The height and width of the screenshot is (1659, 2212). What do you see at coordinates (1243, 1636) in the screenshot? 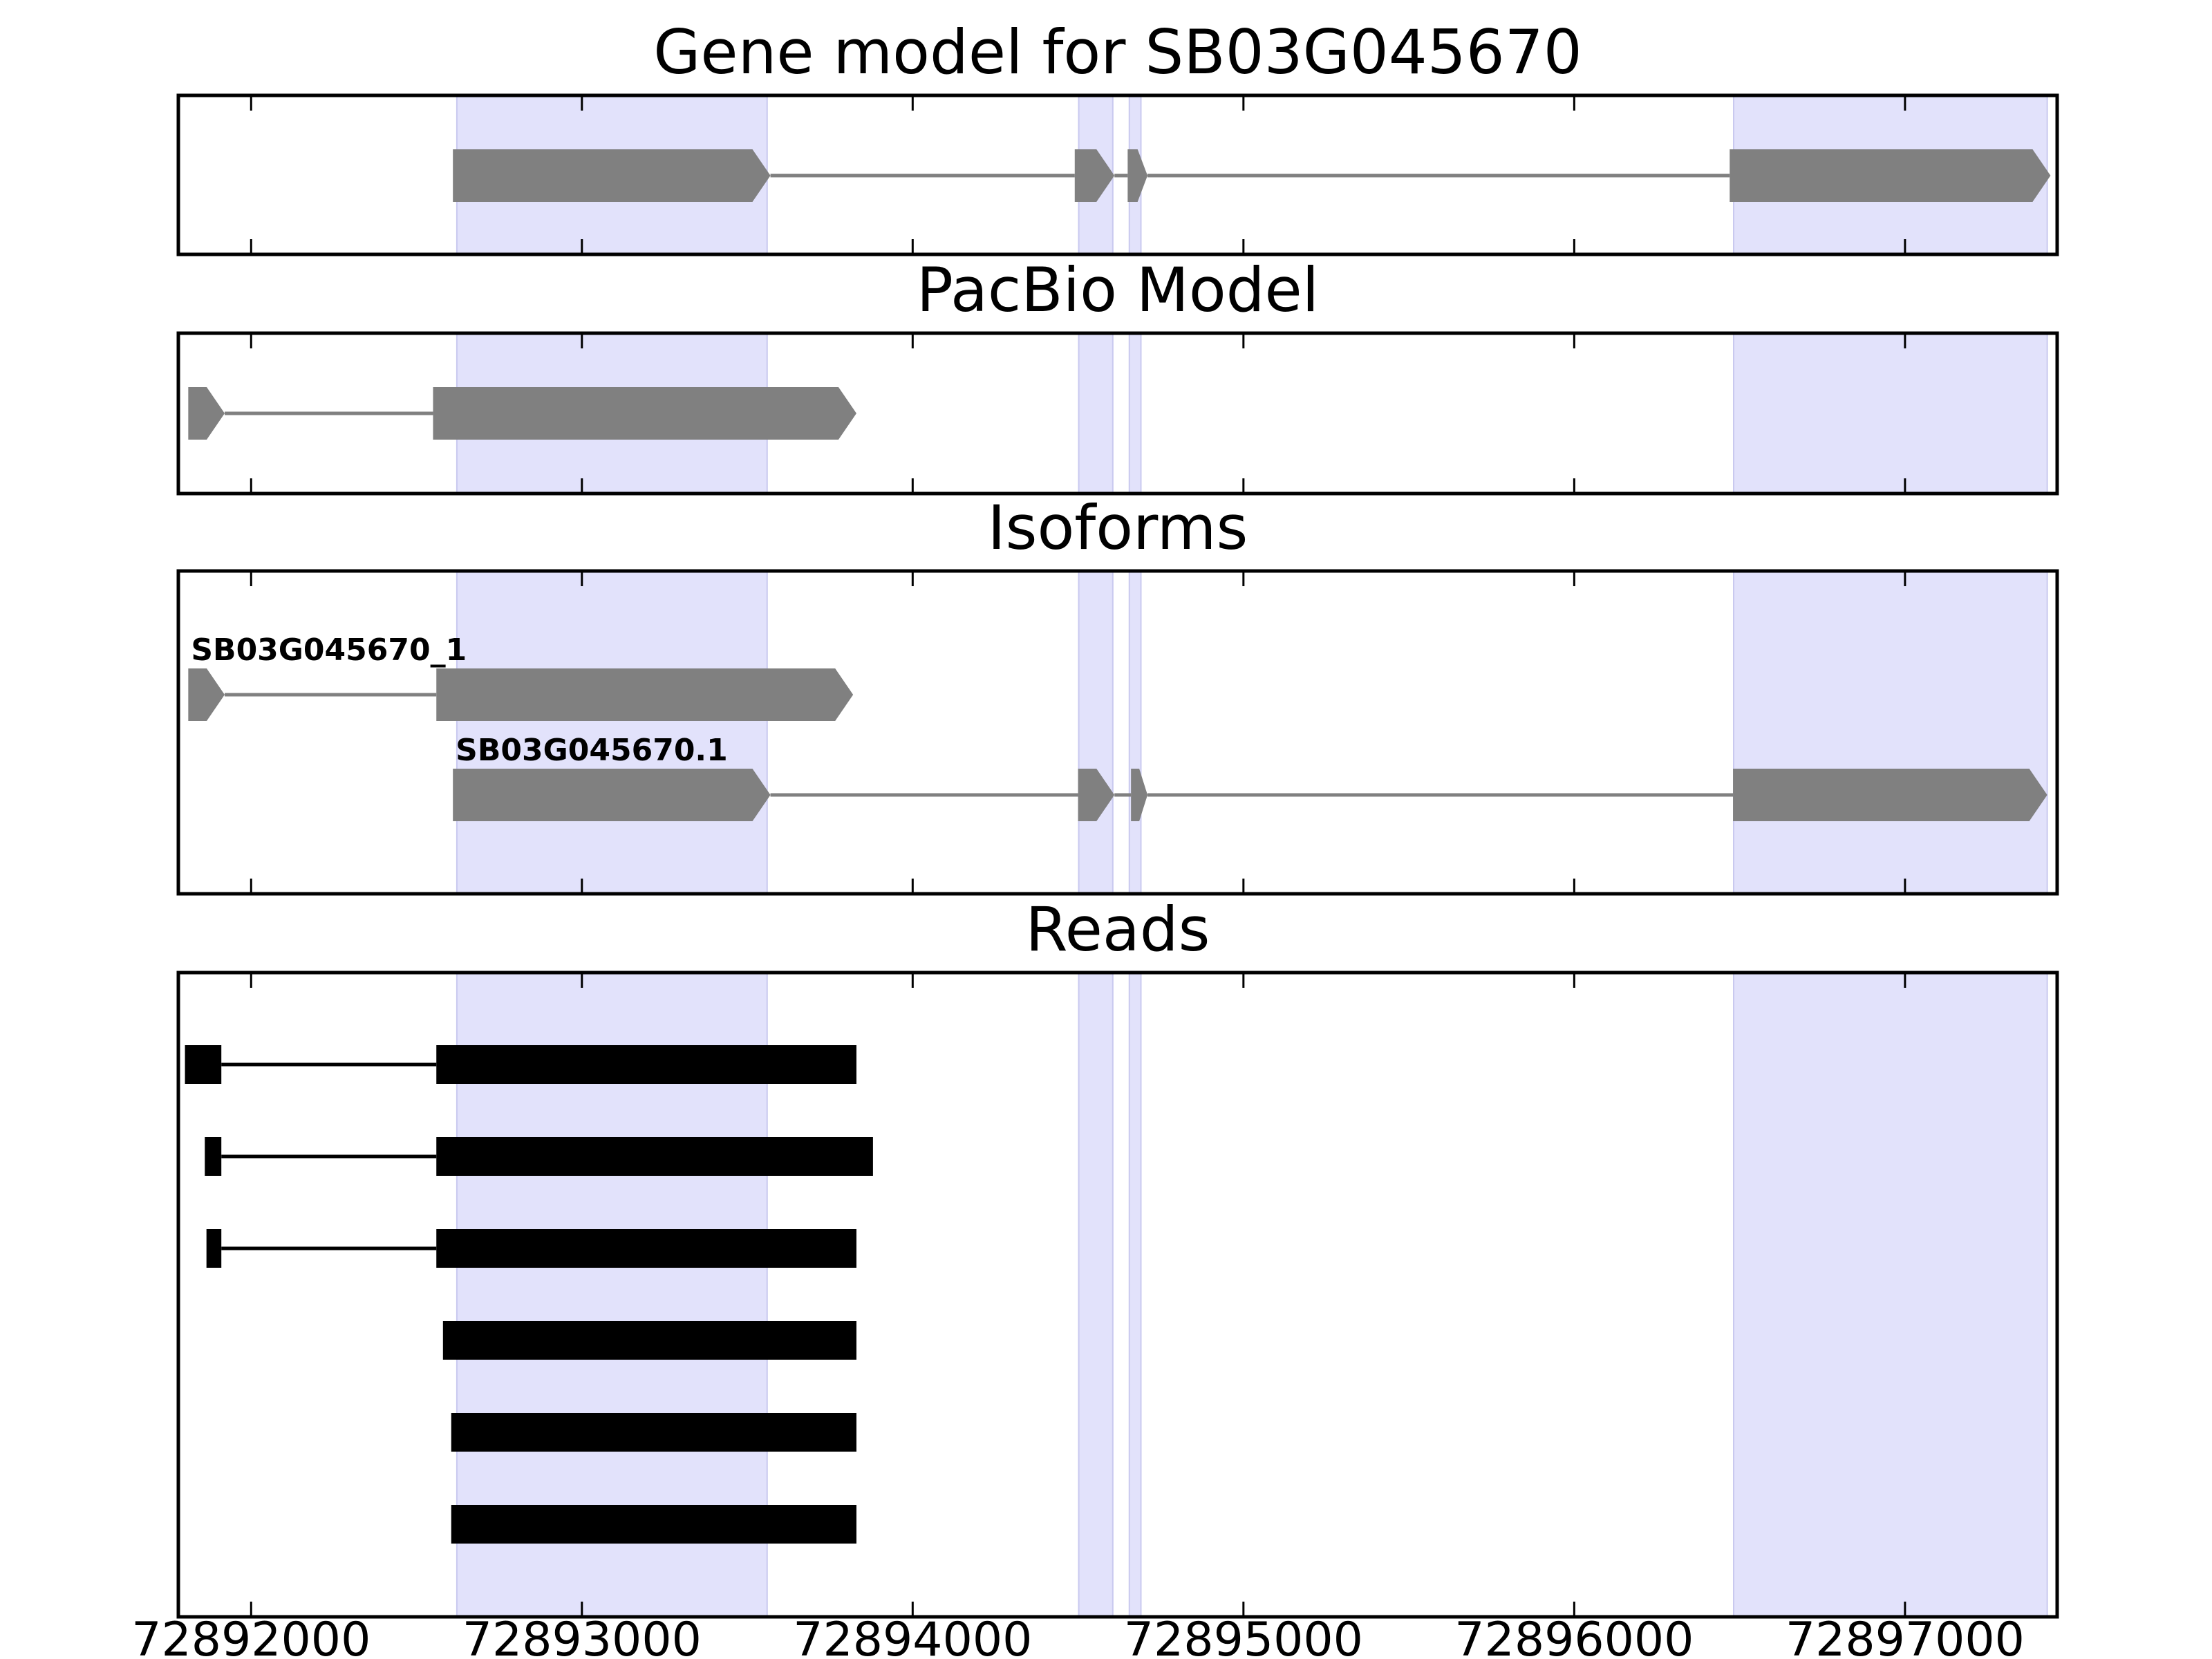
I see `x-tick-label: 72895000` at bounding box center [1243, 1636].